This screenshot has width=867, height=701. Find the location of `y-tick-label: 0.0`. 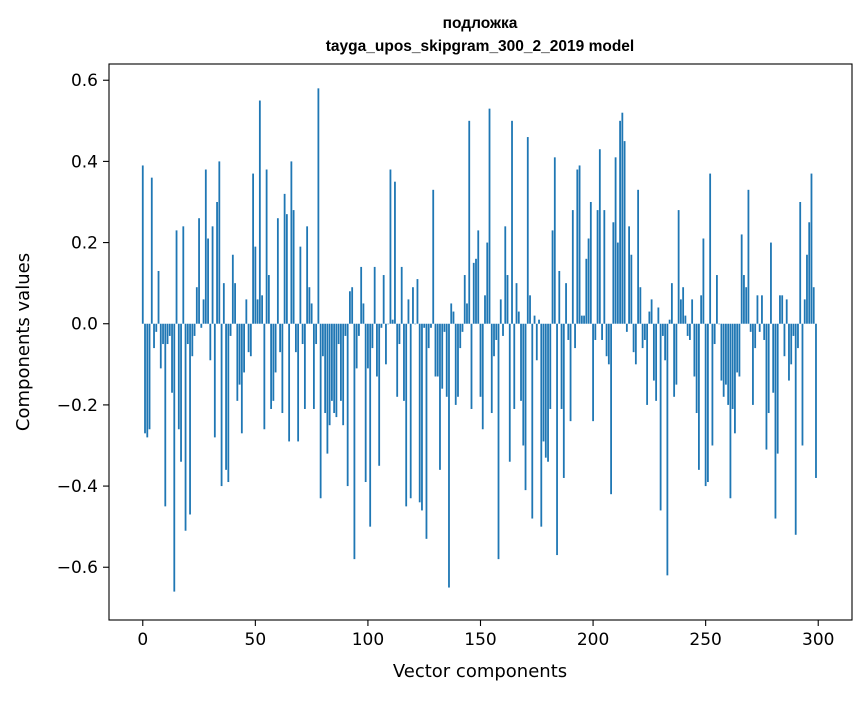

y-tick-label: 0.0 is located at coordinates (84, 325).